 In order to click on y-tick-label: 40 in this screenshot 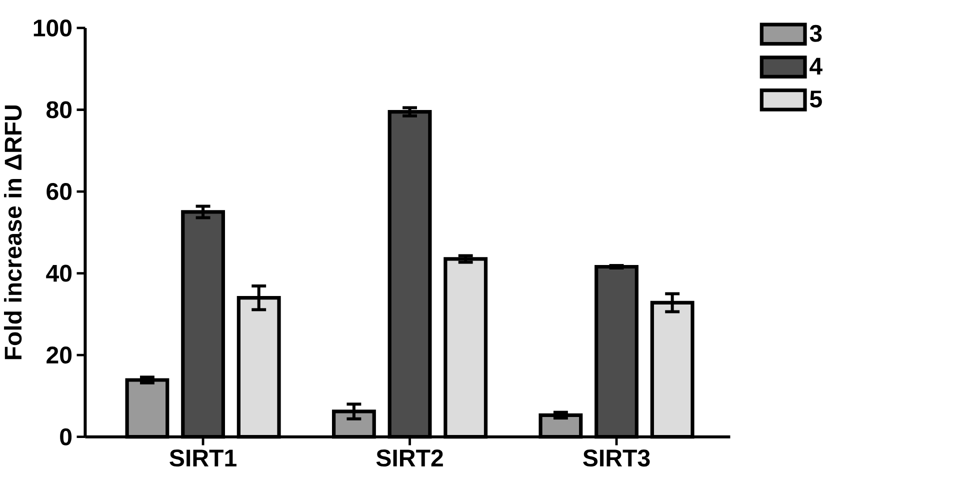, I will do `click(59, 273)`.